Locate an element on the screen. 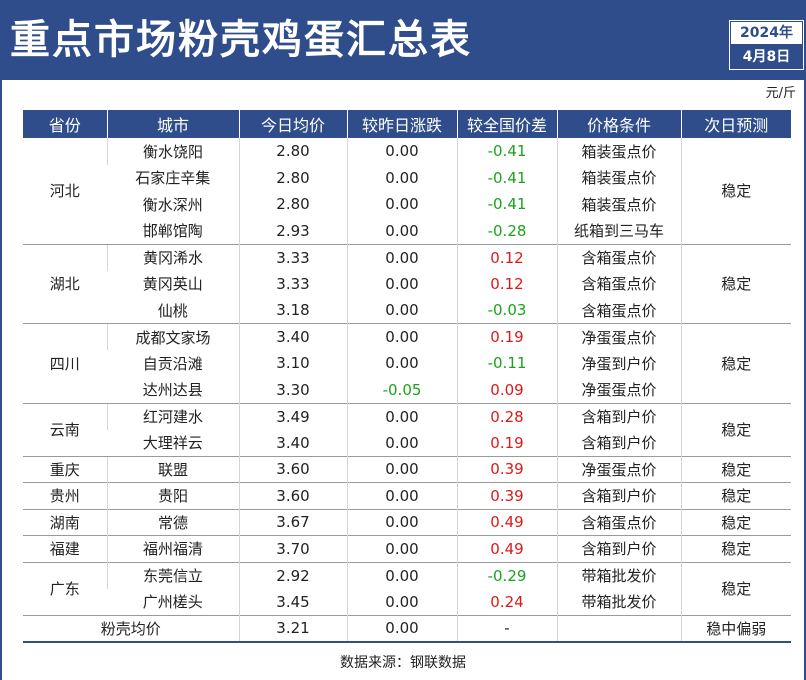 The height and width of the screenshot is (680, 806). province-cell: 湖北 is located at coordinates (65, 283).